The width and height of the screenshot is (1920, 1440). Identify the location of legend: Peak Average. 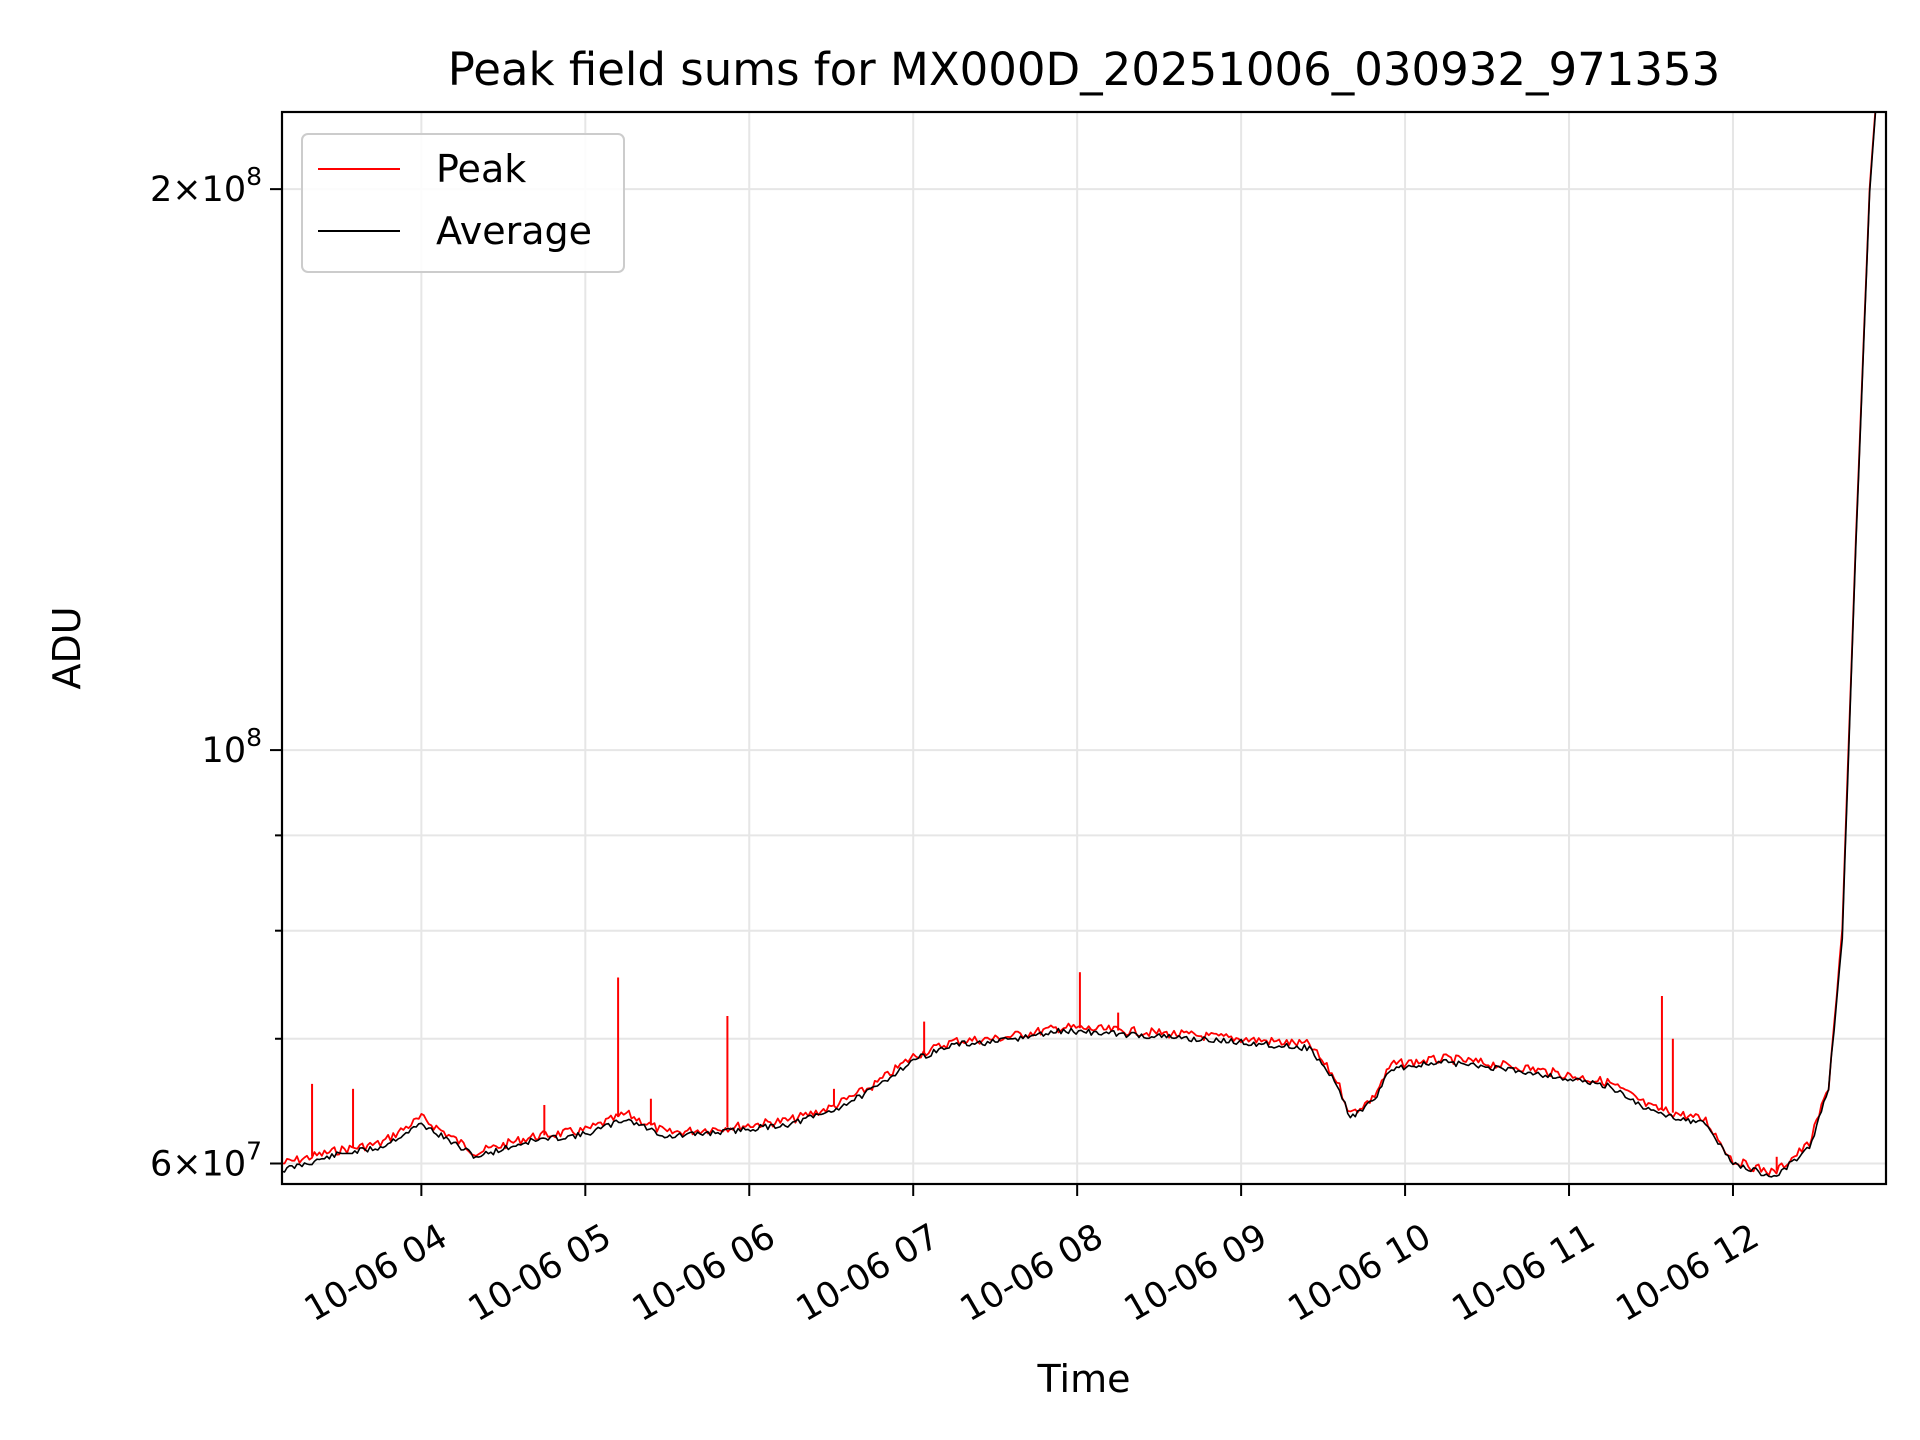
(463, 203).